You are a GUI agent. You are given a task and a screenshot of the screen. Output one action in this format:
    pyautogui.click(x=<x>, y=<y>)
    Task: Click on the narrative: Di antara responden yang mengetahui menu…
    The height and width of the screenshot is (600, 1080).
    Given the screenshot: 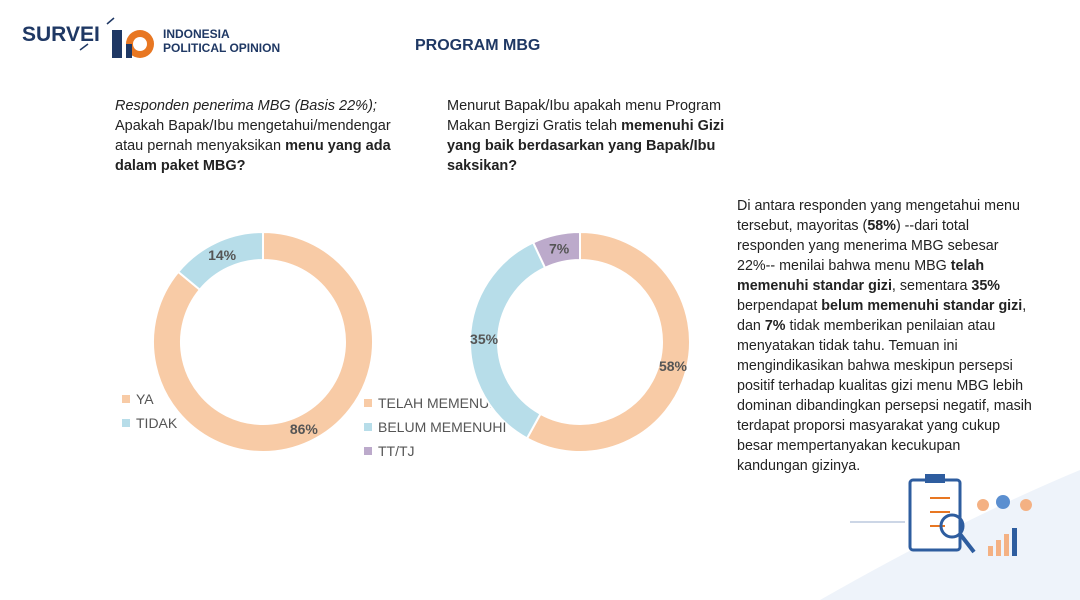 What is the action you would take?
    pyautogui.click(x=884, y=336)
    